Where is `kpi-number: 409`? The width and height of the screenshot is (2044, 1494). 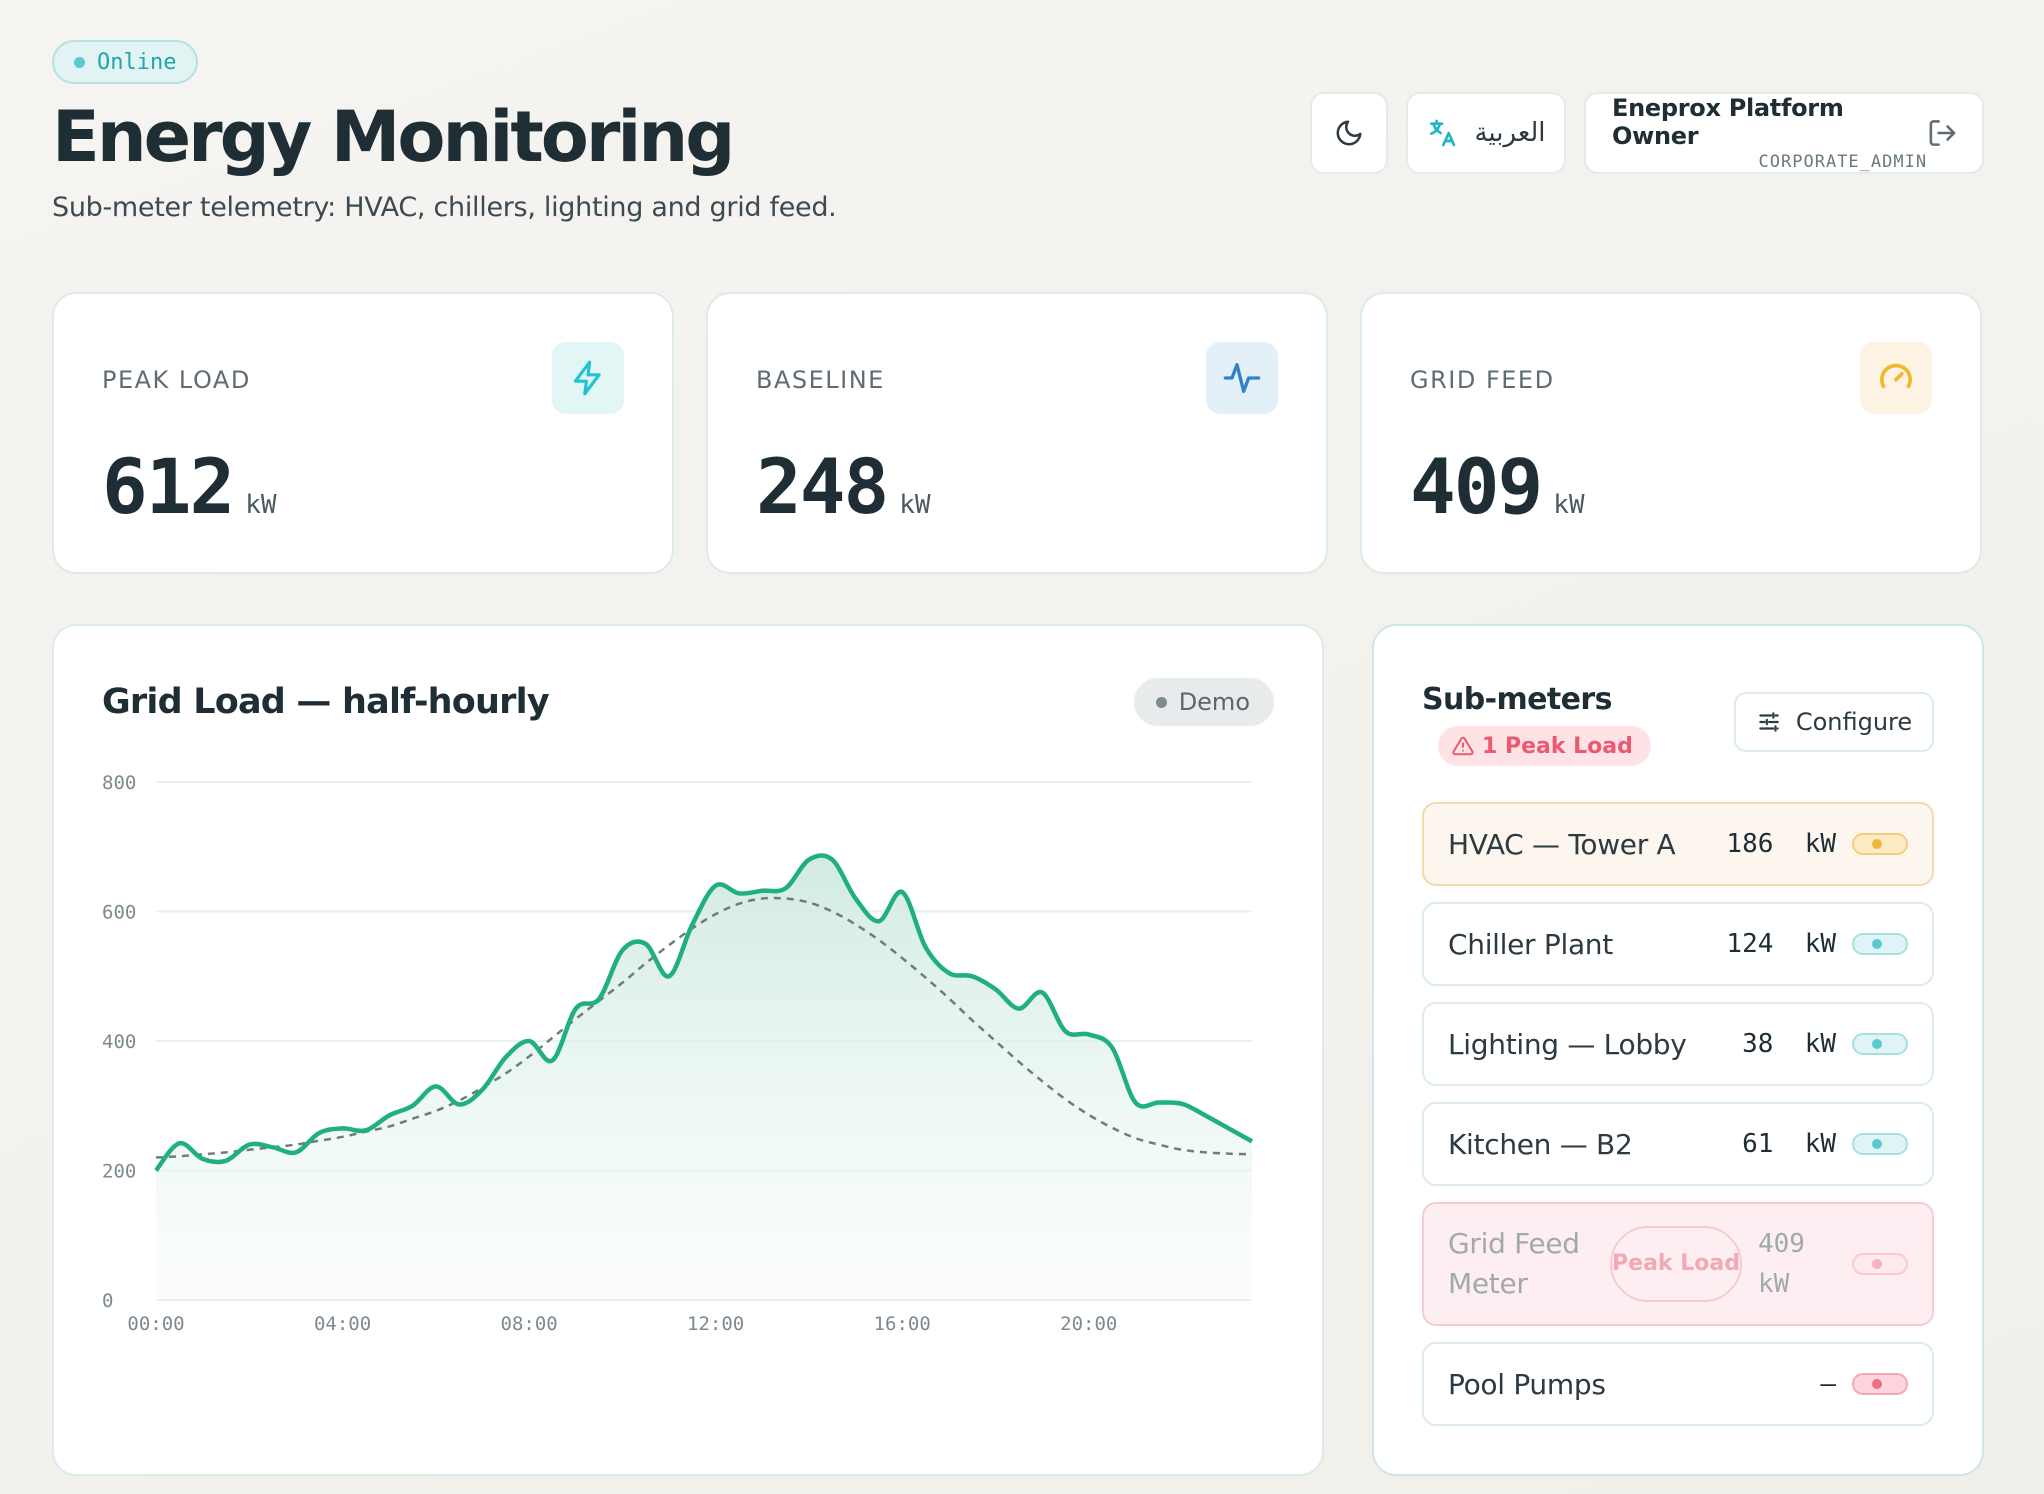 kpi-number: 409 is located at coordinates (1476, 486).